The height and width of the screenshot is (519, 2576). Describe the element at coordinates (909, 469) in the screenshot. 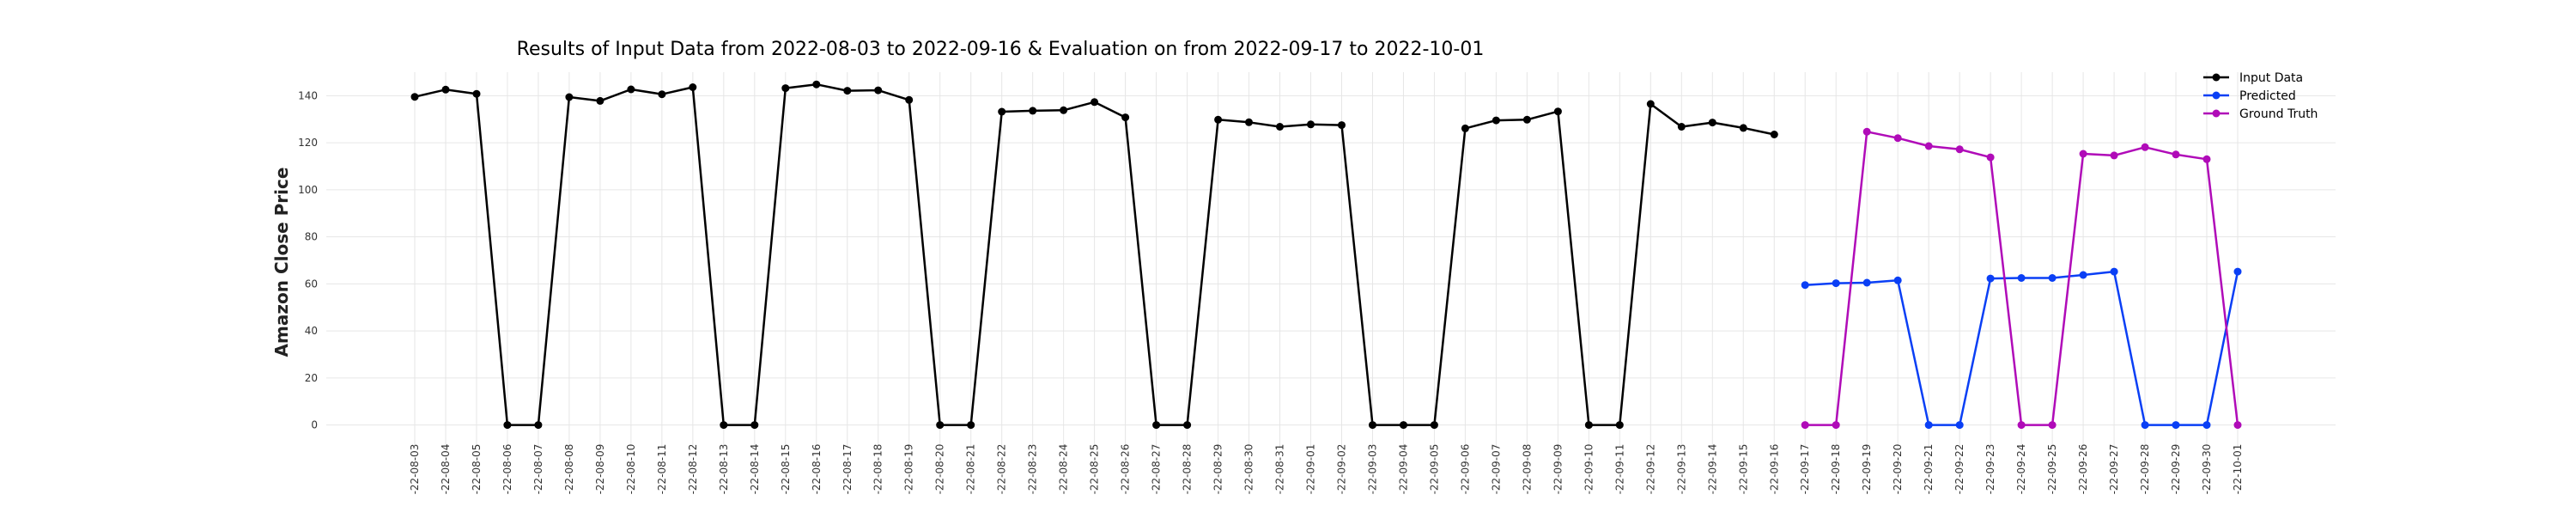

I see `x-tick-label: -22-08-19` at that location.